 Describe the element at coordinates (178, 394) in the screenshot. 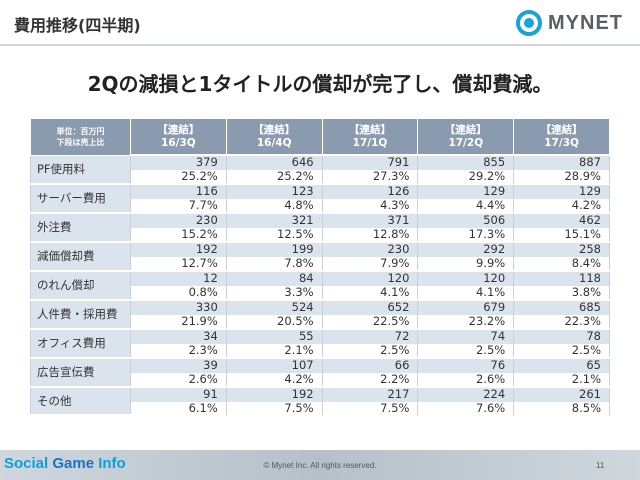

I see `value-cell: 91` at that location.